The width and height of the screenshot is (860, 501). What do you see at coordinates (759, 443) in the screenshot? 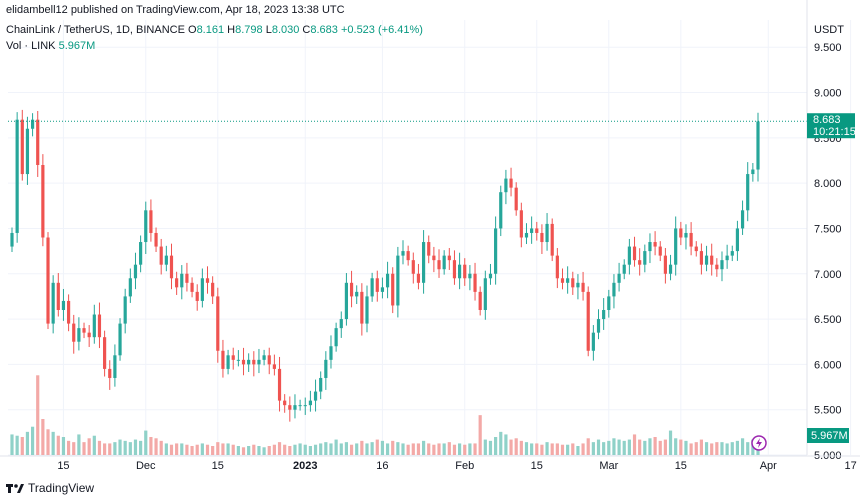
I see `lightning-icon` at bounding box center [759, 443].